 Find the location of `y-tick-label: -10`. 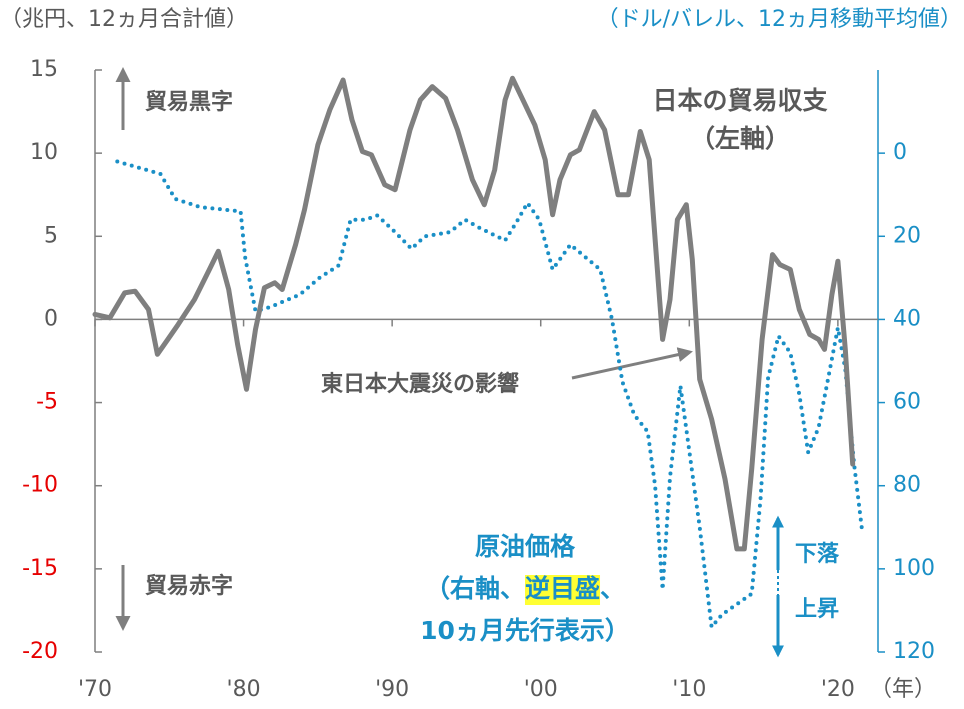

y-tick-label: -10 is located at coordinates (40, 485).